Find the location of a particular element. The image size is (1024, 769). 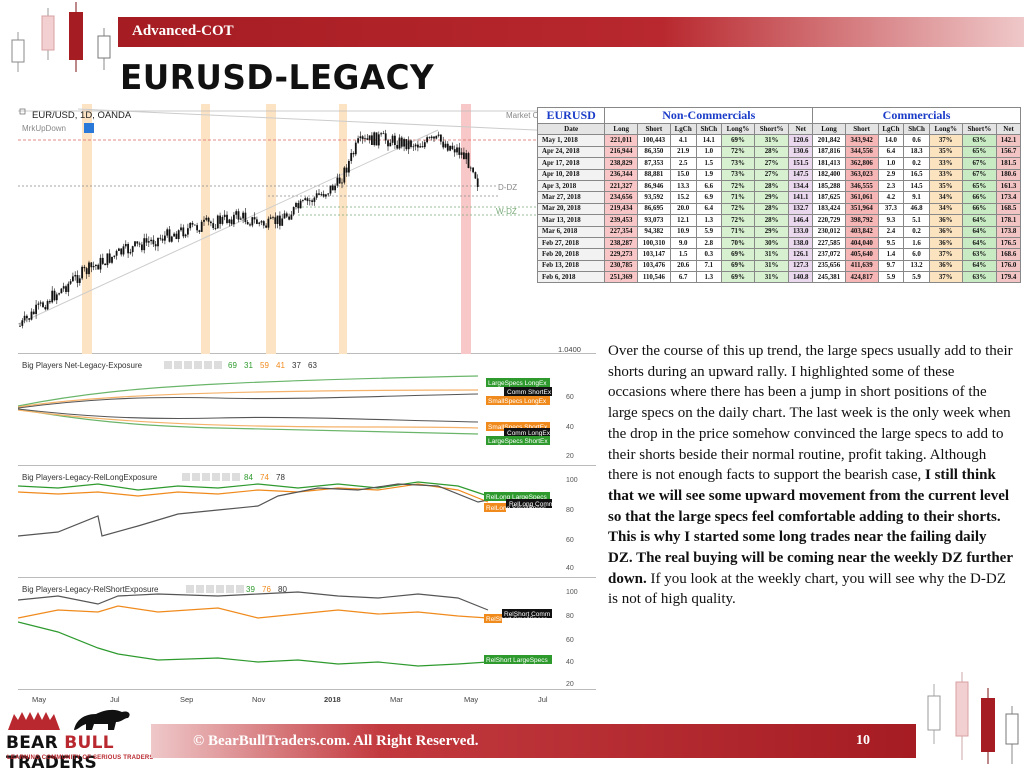

table-cell: 35% is located at coordinates (945, 152).